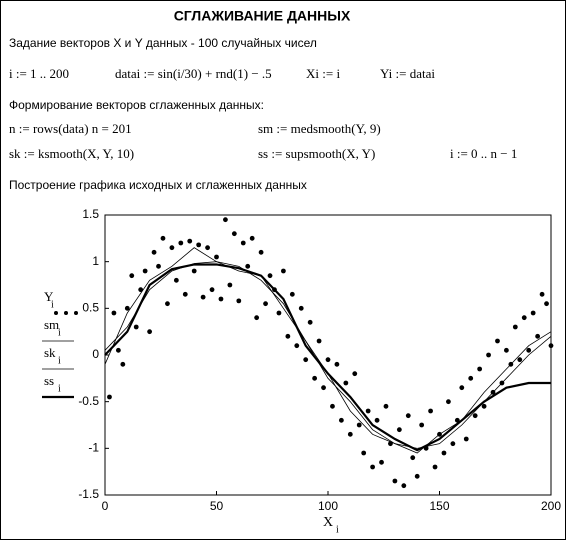 The image size is (566, 540). I want to click on formula: Yi := datai, so click(407, 73).